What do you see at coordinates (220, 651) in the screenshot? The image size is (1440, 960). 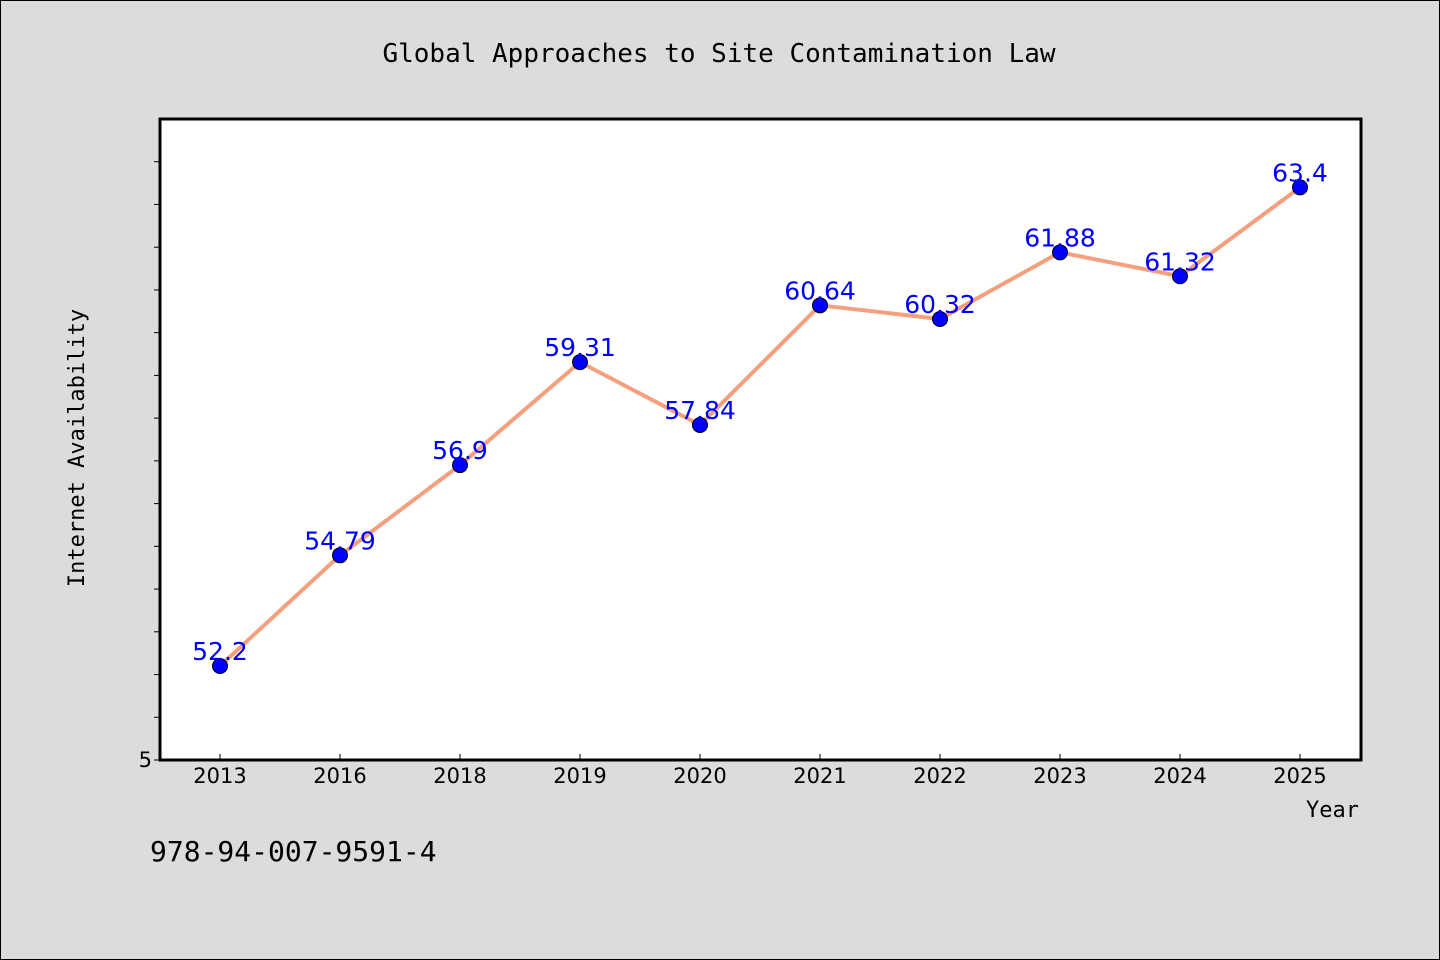 I see `data-label: 52.2` at bounding box center [220, 651].